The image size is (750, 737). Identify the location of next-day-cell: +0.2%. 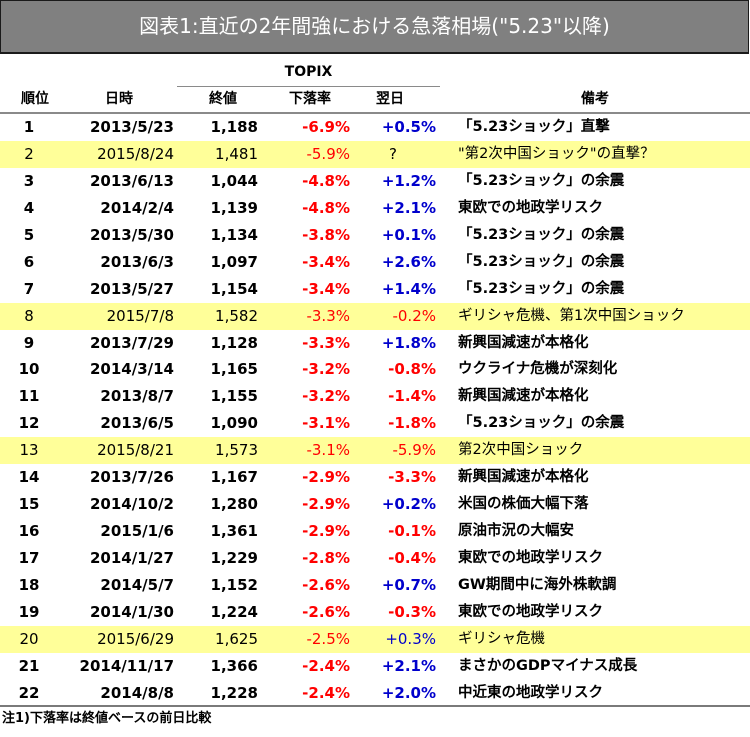
(408, 504).